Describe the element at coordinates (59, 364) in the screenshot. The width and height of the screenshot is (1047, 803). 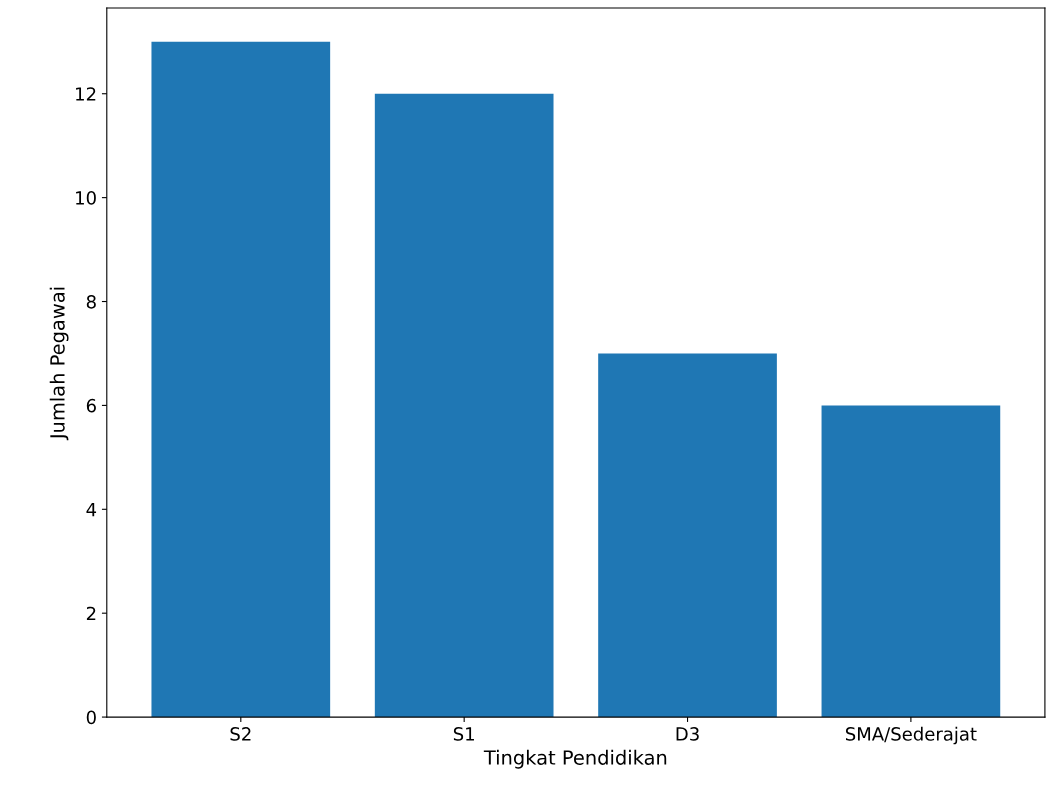
I see `y-axis-title: Jumlah Pegawai` at that location.